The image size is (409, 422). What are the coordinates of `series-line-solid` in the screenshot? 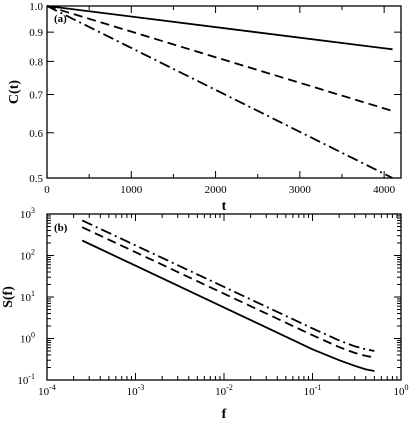 It's located at (219, 28).